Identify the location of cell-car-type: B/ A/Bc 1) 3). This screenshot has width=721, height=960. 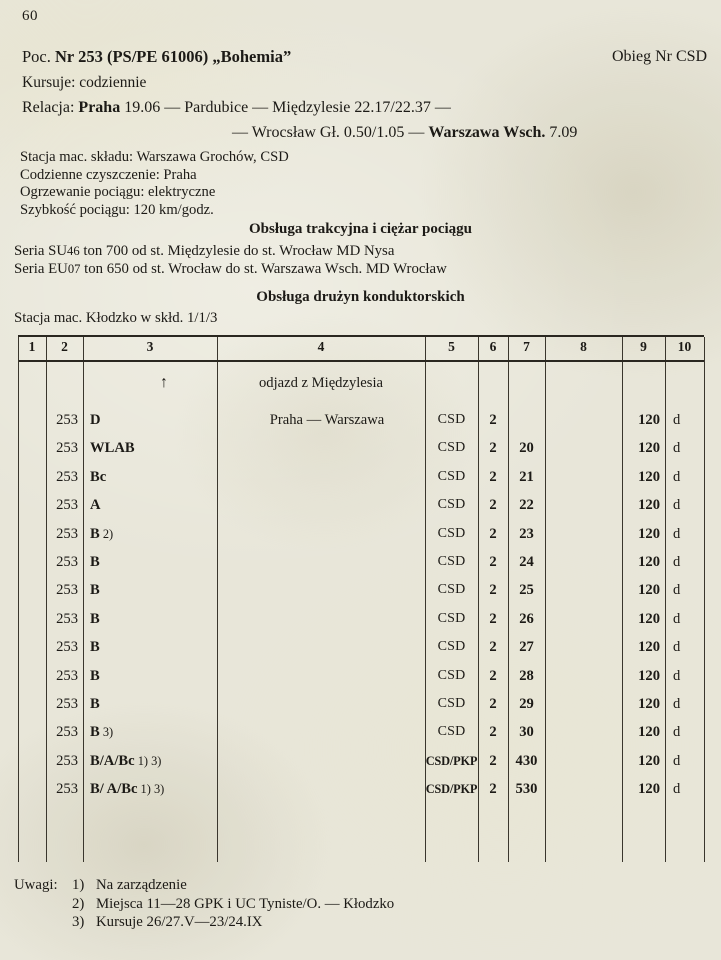
(127, 789).